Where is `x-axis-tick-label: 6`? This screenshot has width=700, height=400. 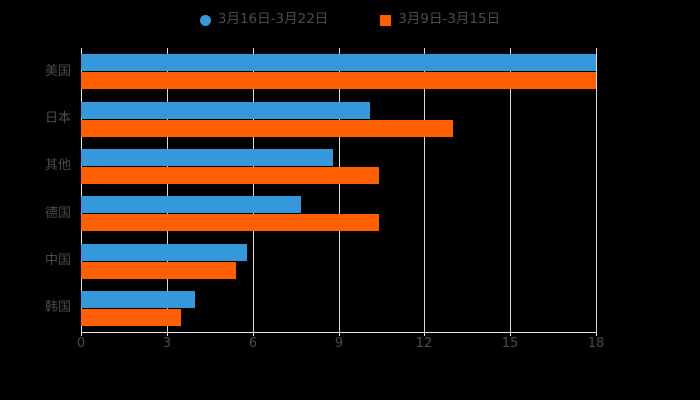
x-axis-tick-label: 6 is located at coordinates (253, 343).